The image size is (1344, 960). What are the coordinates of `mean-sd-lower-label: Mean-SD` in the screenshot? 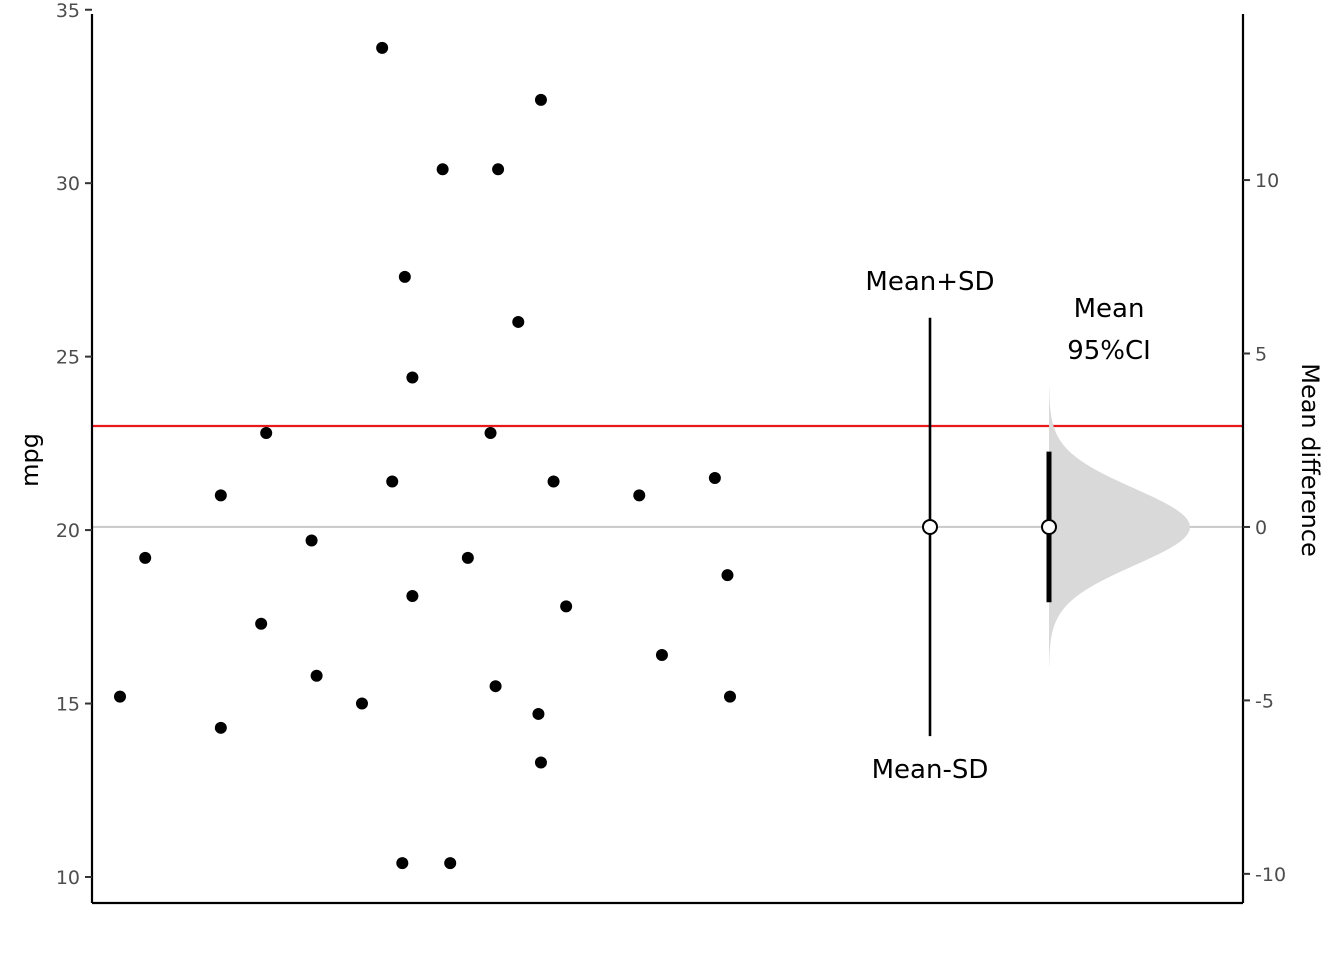 It's located at (930, 770).